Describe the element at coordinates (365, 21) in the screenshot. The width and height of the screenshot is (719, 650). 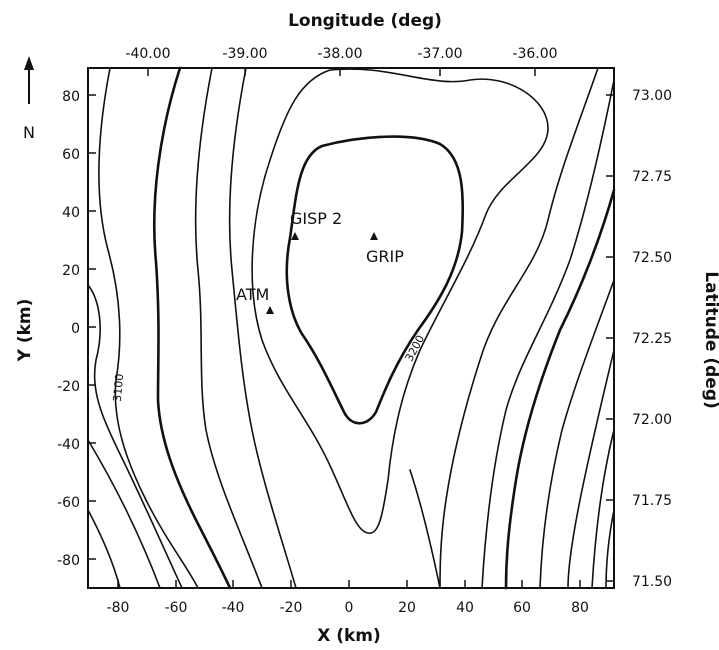
I see `top-axis-title: Longitude (deg)` at that location.